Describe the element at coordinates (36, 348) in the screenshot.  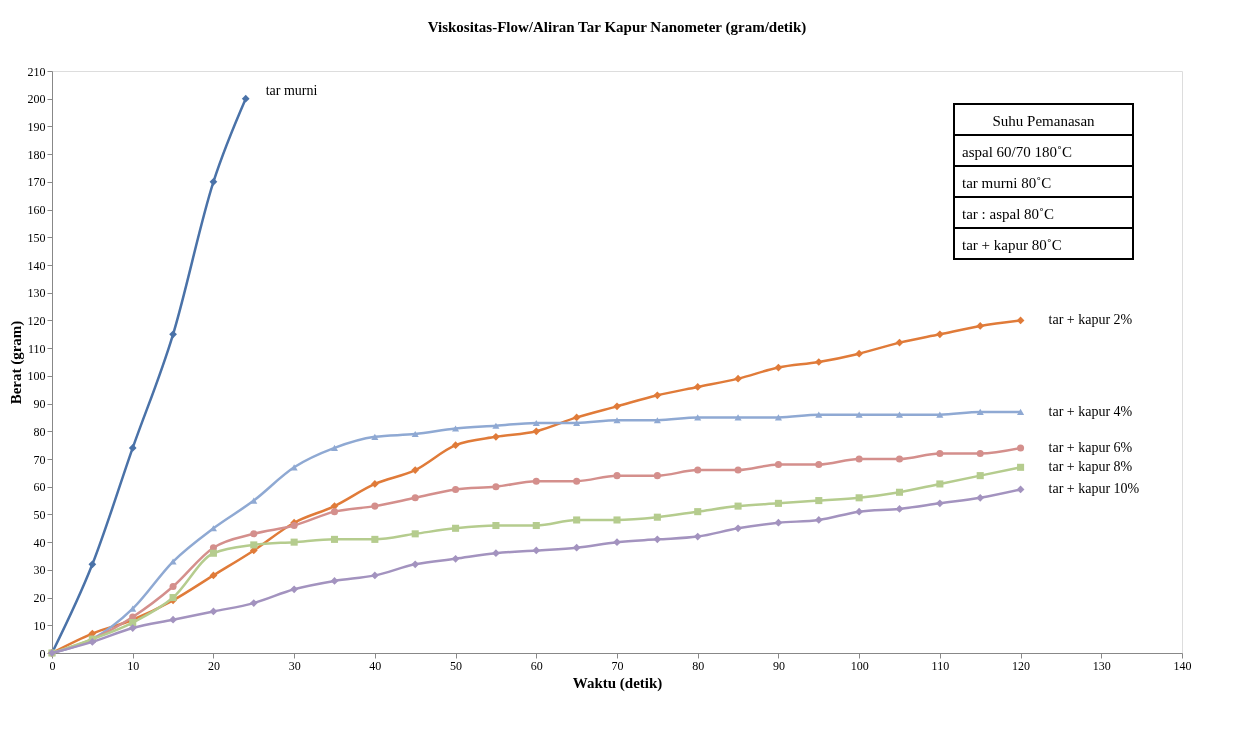
I see `y-tick-label: 110` at that location.